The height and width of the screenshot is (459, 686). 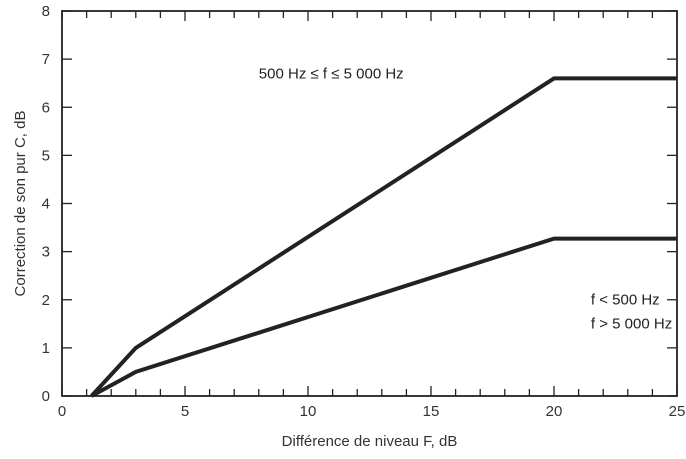 What do you see at coordinates (46, 252) in the screenshot?
I see `y-tick-label: 3` at bounding box center [46, 252].